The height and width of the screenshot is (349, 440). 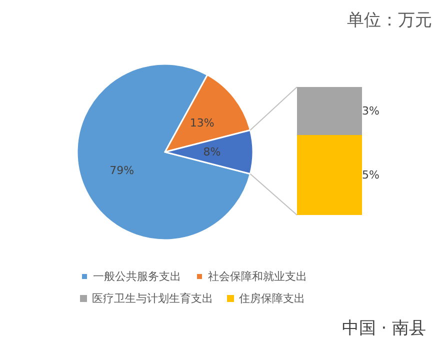 What do you see at coordinates (152, 298) in the screenshot?
I see `legend-label: 医疗卫生与计划生育支出` at bounding box center [152, 298].